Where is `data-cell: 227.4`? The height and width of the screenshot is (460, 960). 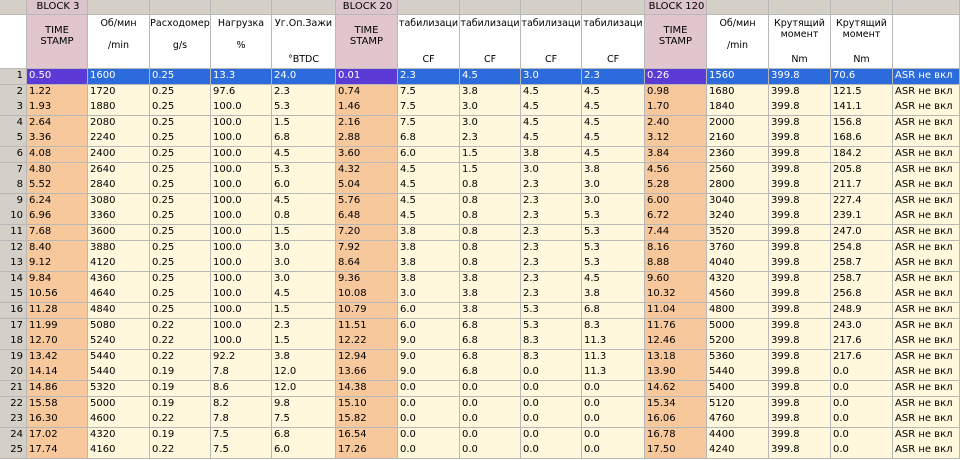 data-cell: 227.4 is located at coordinates (862, 201).